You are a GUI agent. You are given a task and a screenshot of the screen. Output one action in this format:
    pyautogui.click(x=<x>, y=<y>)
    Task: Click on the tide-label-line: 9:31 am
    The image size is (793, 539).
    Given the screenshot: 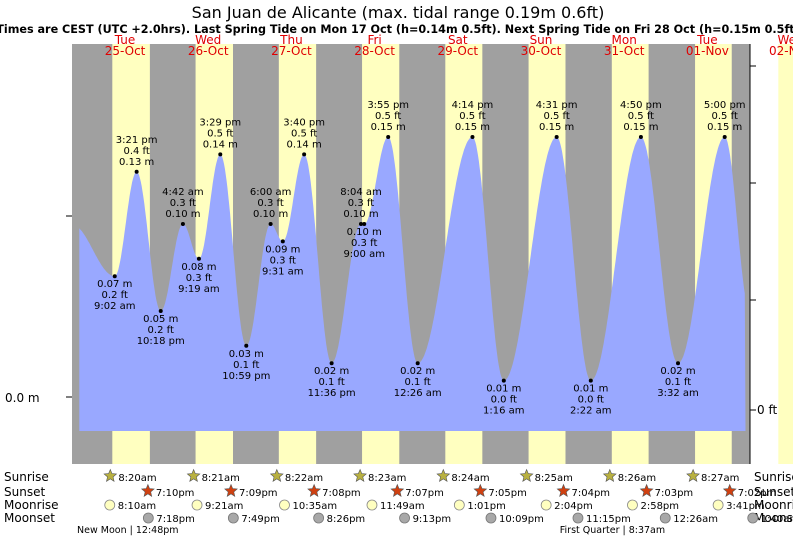 What is the action you would take?
    pyautogui.click(x=283, y=271)
    